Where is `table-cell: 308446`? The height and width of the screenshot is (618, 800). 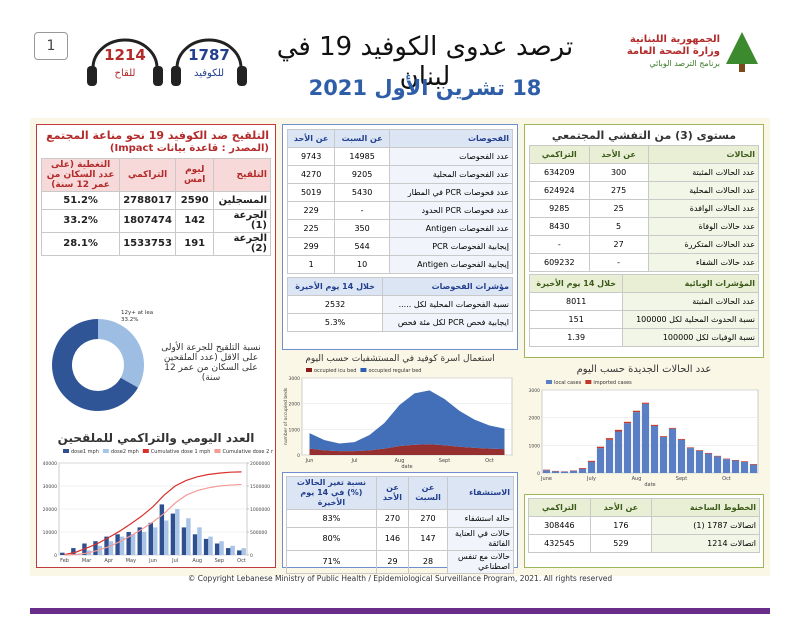 table-cell: 308446 is located at coordinates (559, 525).